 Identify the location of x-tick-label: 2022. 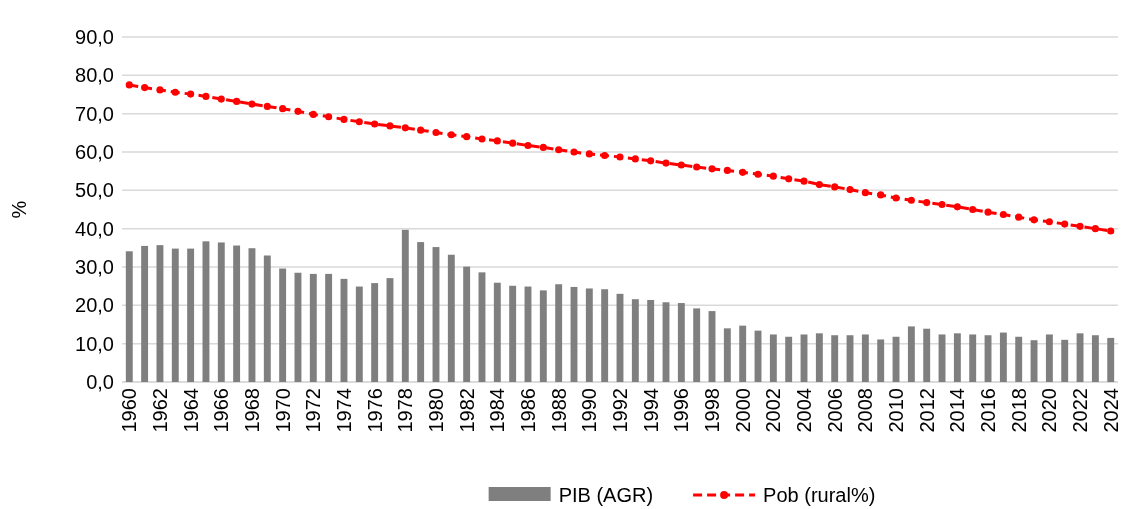
(1080, 410).